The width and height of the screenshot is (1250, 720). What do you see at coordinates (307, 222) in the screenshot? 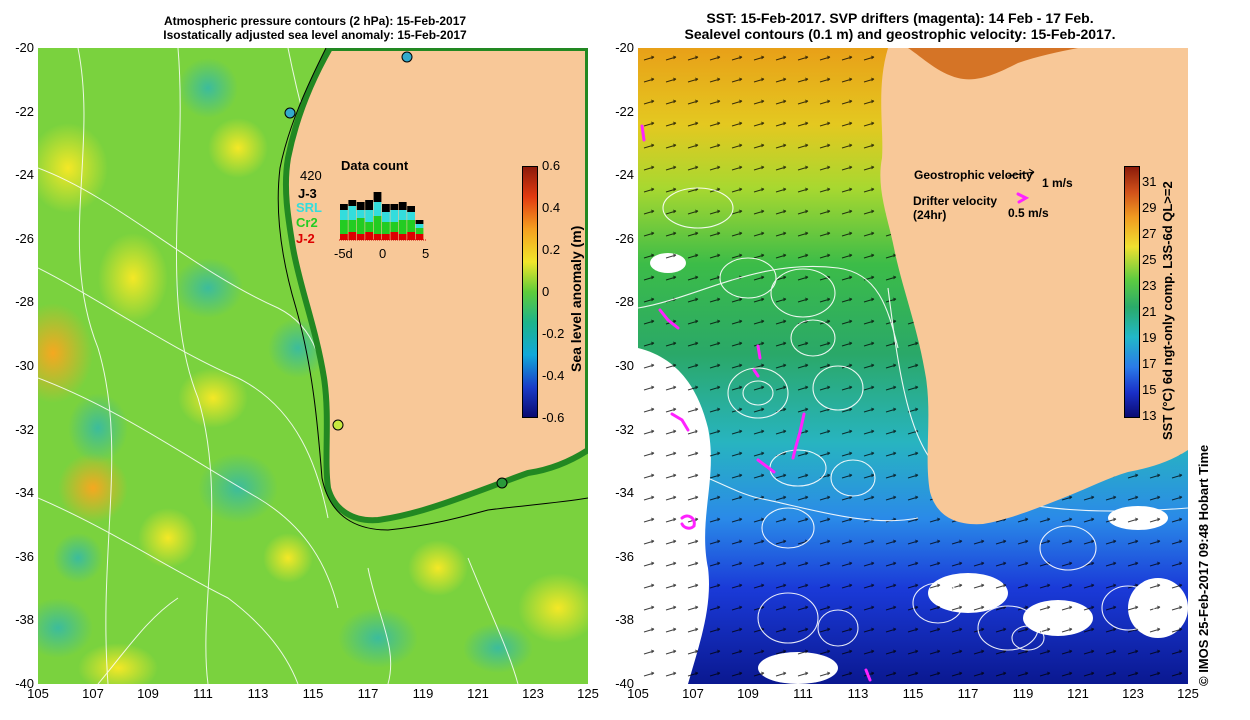
I see `inset-legend-cr2: Cr2` at bounding box center [307, 222].